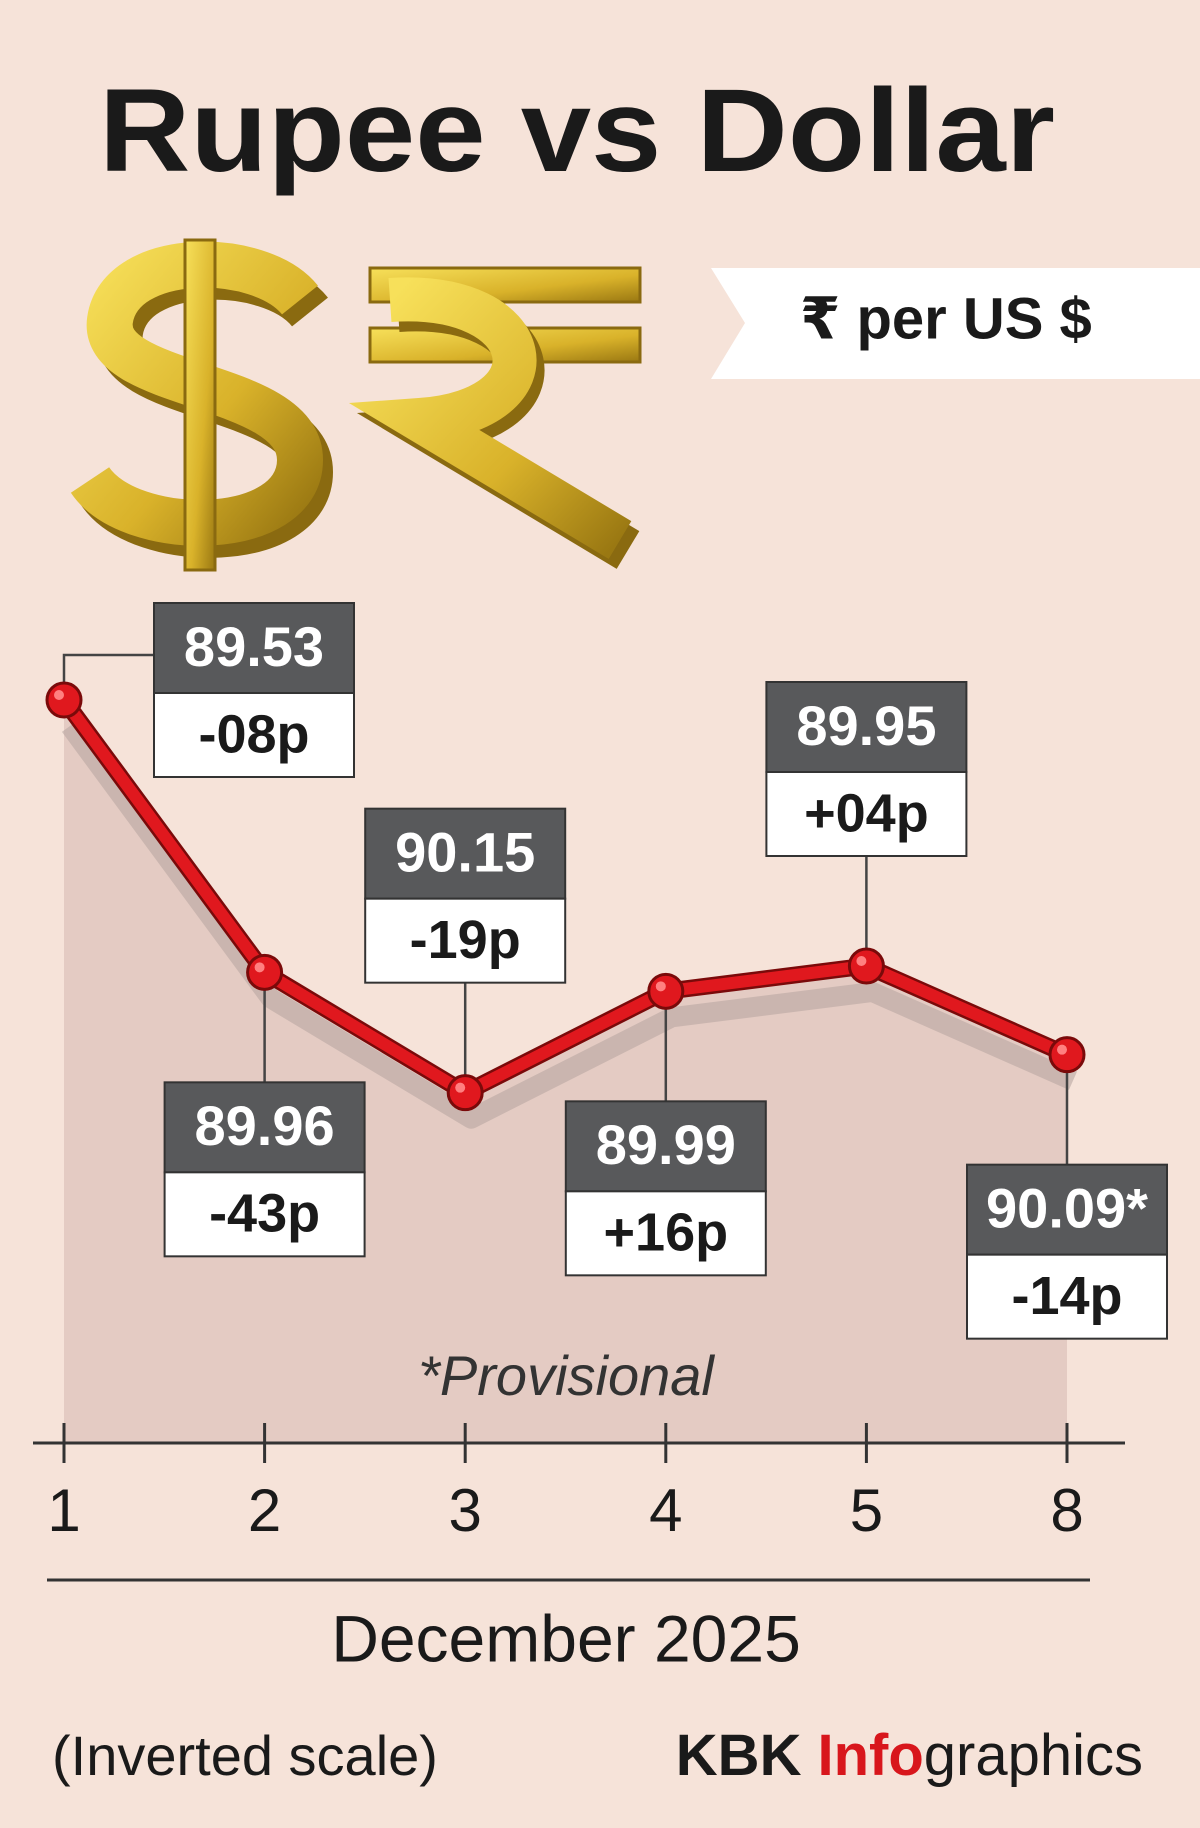 The image size is (1200, 1828). What do you see at coordinates (356, 405) in the screenshot?
I see `currency-icons` at bounding box center [356, 405].